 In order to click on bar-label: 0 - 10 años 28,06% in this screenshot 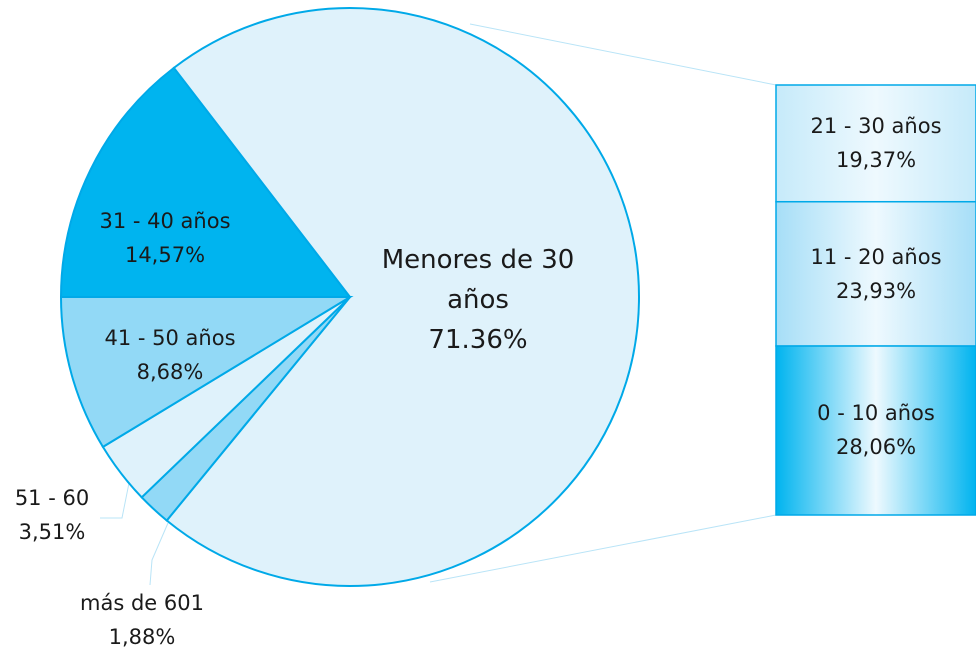, I will do `click(876, 430)`.